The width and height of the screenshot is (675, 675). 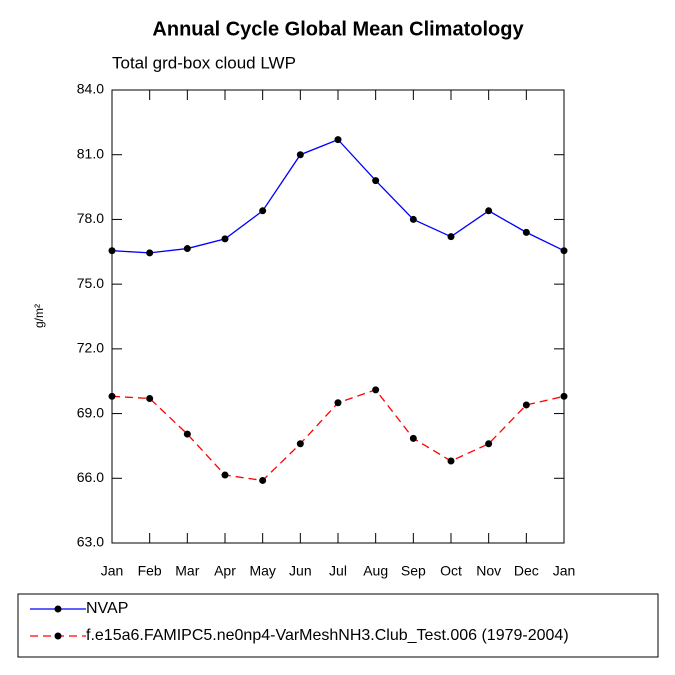 What do you see at coordinates (338, 571) in the screenshot?
I see `x-tick-label: Jul` at bounding box center [338, 571].